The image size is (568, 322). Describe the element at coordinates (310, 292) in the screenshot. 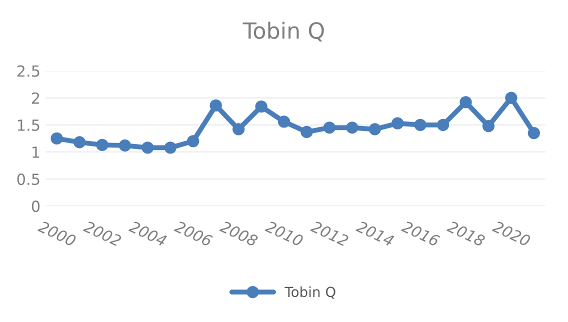

I see `legend-label: Tobin Q` at that location.